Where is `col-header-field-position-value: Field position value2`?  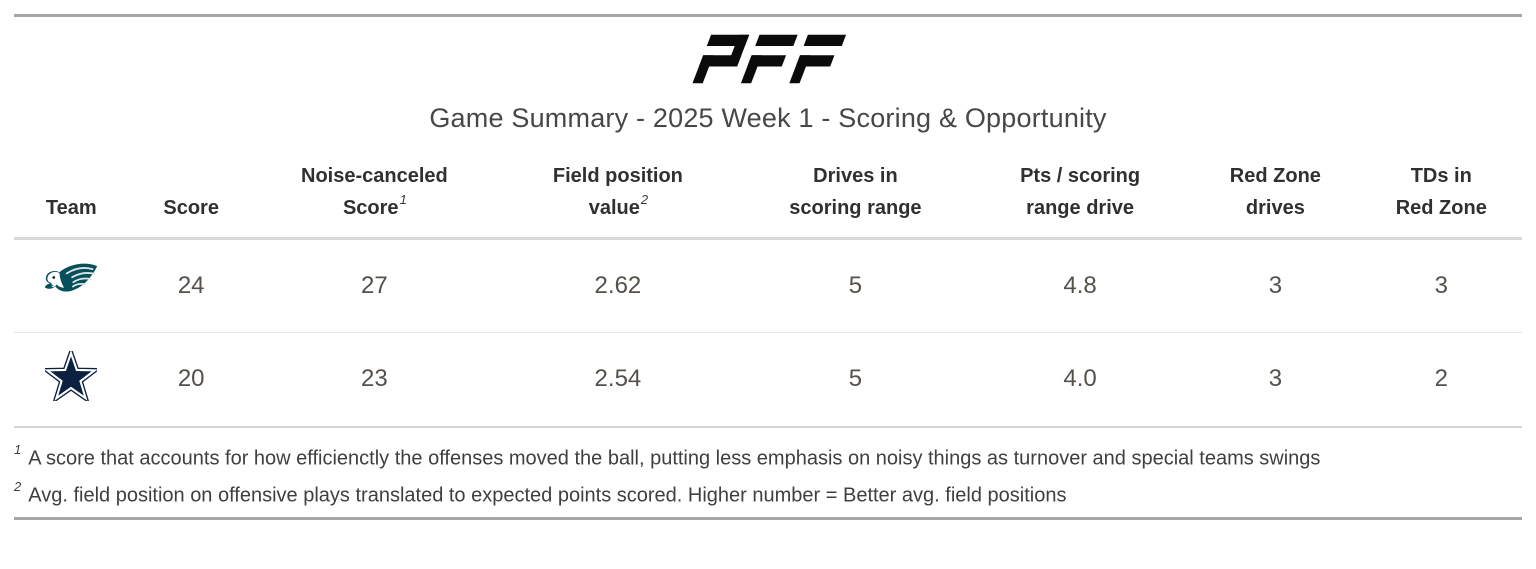 col-header-field-position-value: Field position value2 is located at coordinates (618, 194).